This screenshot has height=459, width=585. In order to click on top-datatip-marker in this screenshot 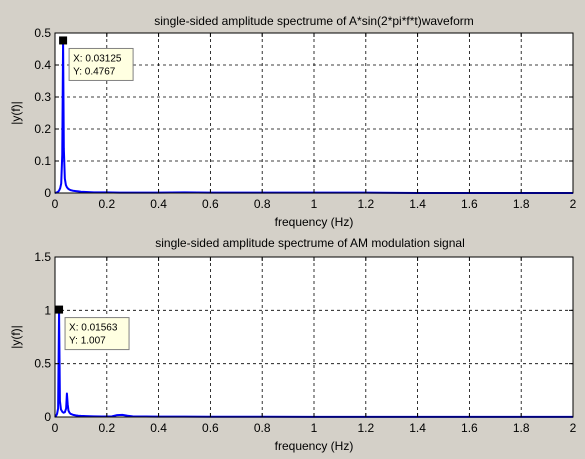, I will do `click(63, 40)`.